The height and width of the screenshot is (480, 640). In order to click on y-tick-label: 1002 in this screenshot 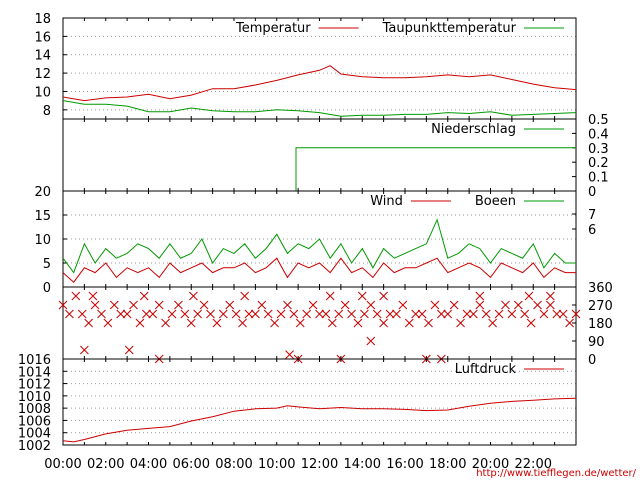, I will do `click(34, 446)`.